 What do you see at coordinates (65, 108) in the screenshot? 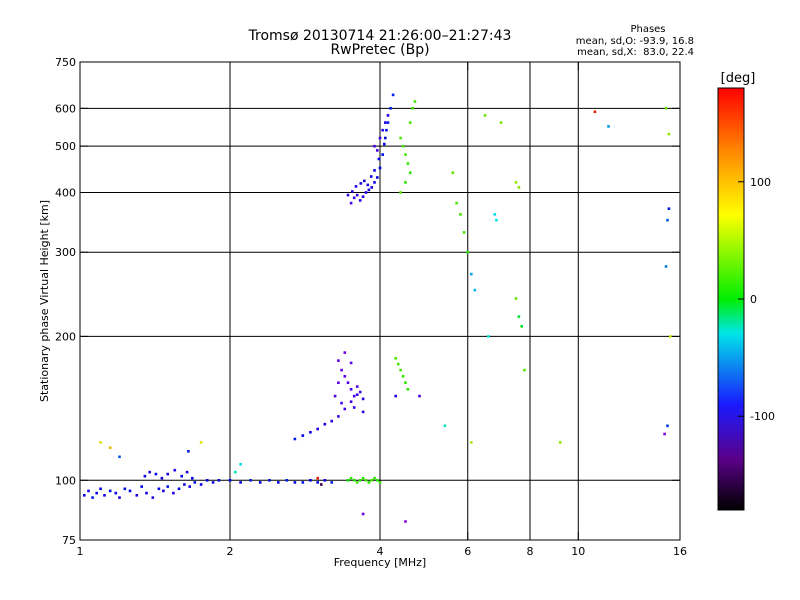
I see `y-tick-label-6: 600` at bounding box center [65, 108].